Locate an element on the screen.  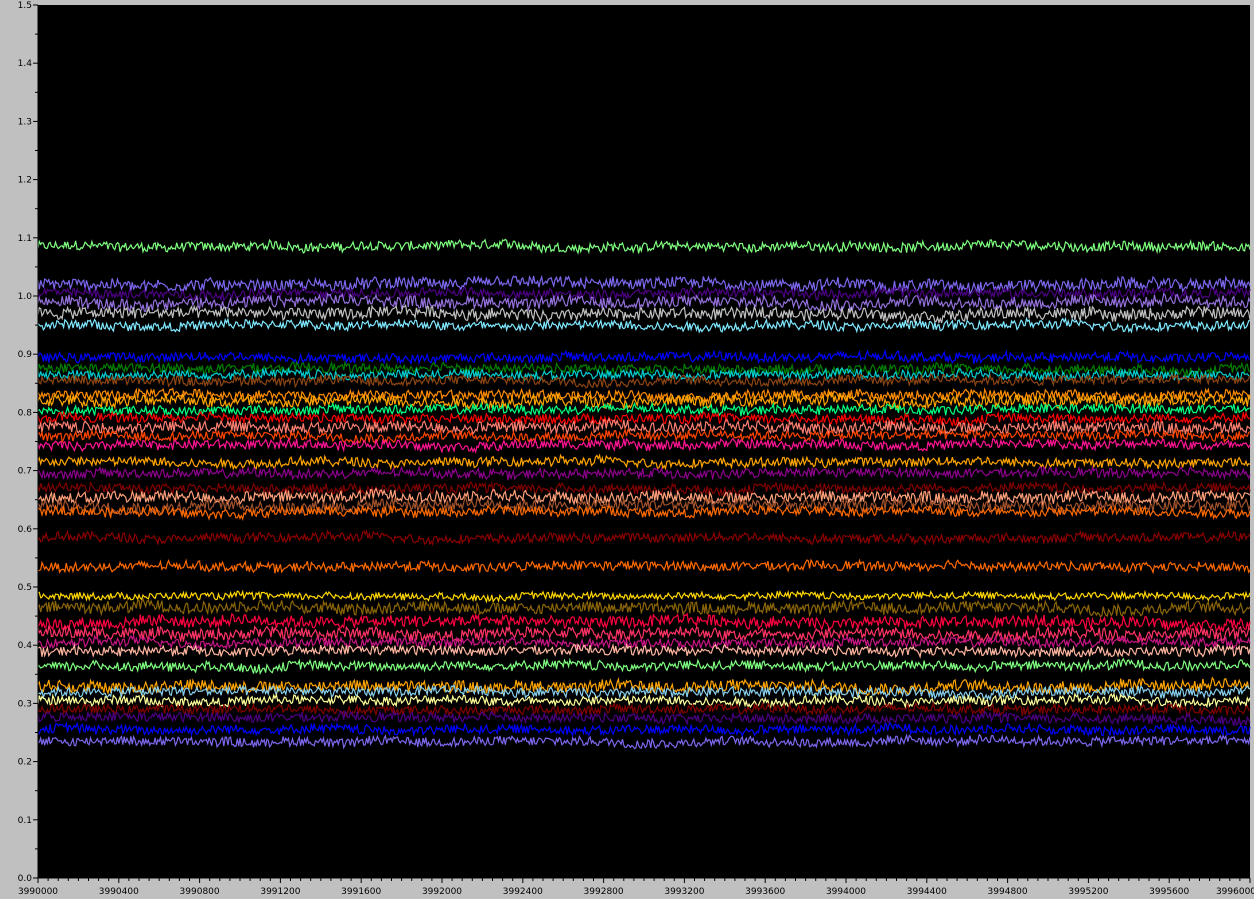
x-tick-label: 3993600 is located at coordinates (765, 892).